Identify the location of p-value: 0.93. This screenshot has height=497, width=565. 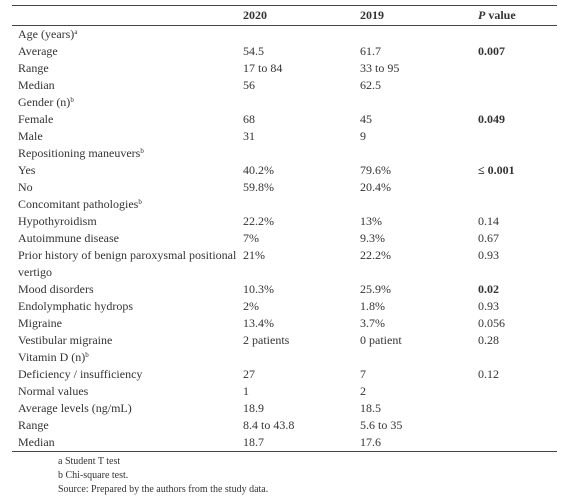
(488, 306).